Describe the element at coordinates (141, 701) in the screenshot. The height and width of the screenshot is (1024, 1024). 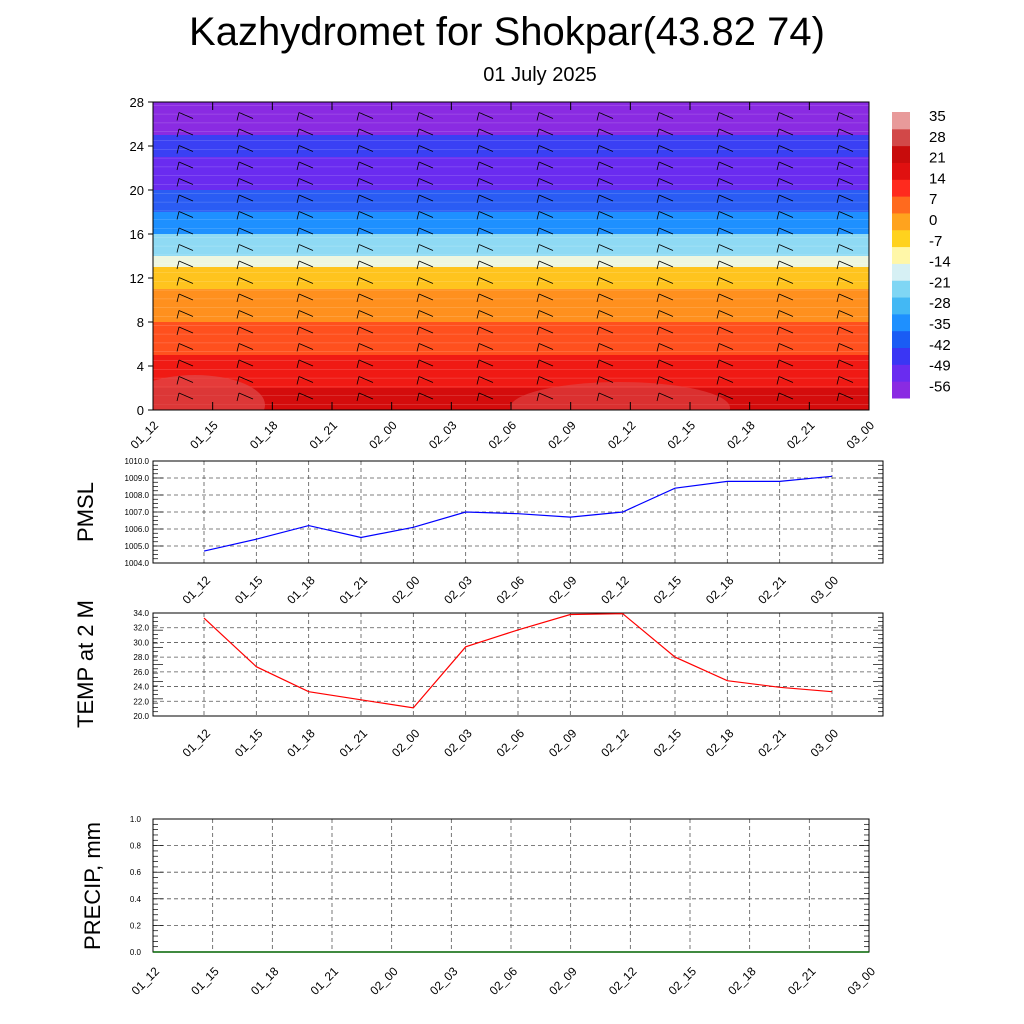
I see `y-tick-label: 22.0` at that location.